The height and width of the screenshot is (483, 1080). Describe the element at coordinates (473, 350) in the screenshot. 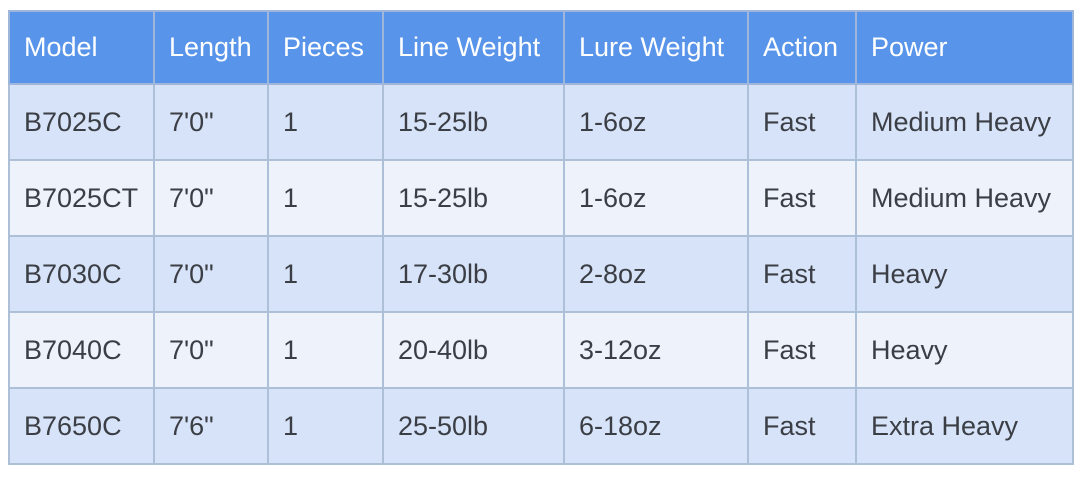

I see `cell-line-weight: 20-40lb` at that location.